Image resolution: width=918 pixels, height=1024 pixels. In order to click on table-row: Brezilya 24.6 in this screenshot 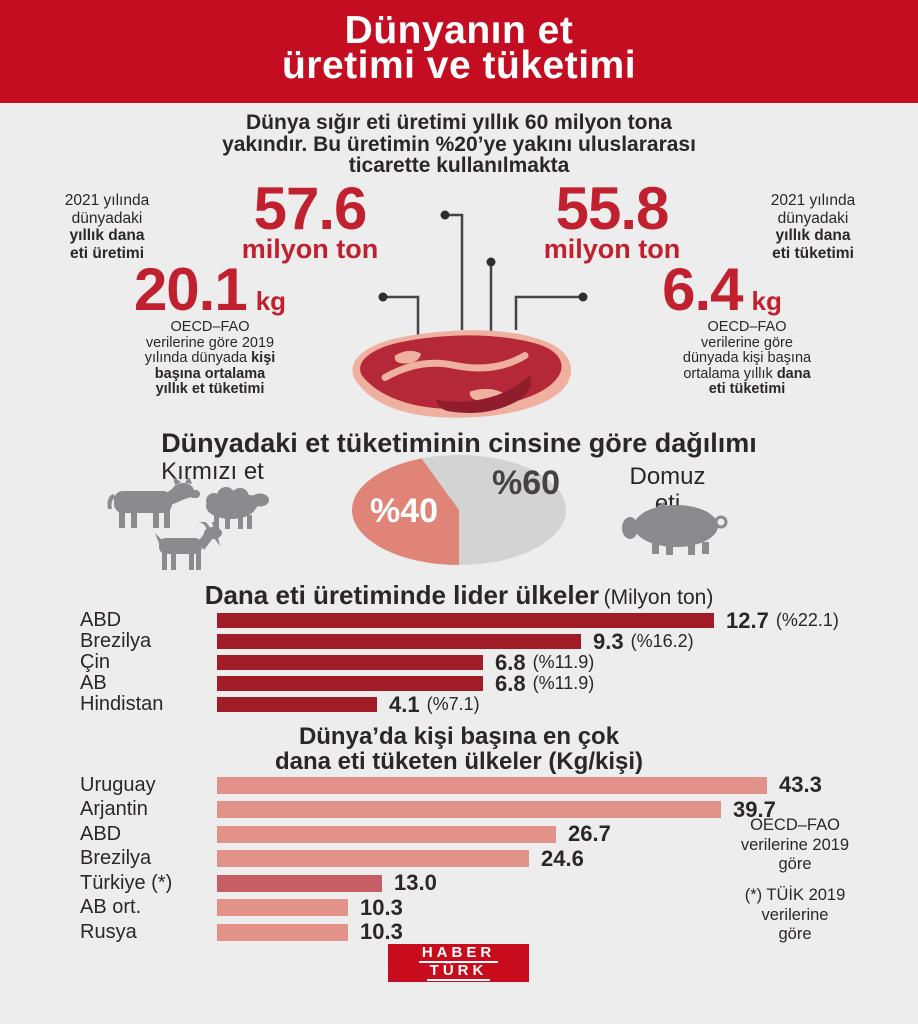, I will do `click(490, 858)`.